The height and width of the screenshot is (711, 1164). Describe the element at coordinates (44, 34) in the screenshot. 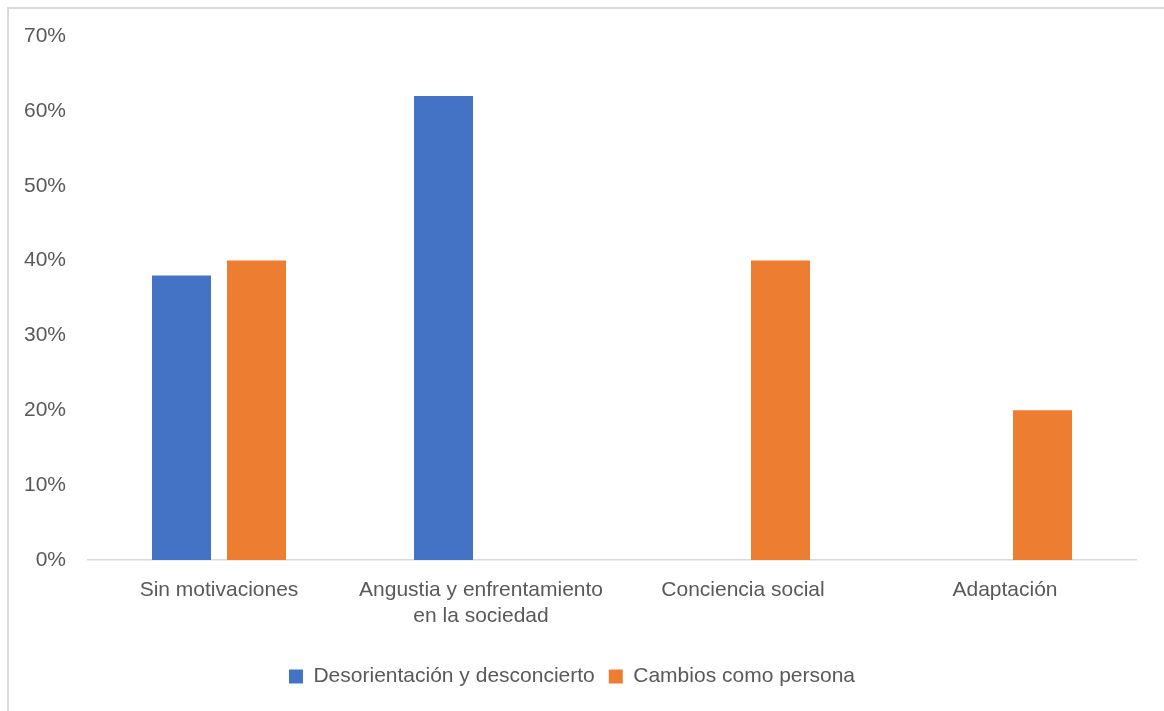

I see `y-tick-label: 70%` at that location.